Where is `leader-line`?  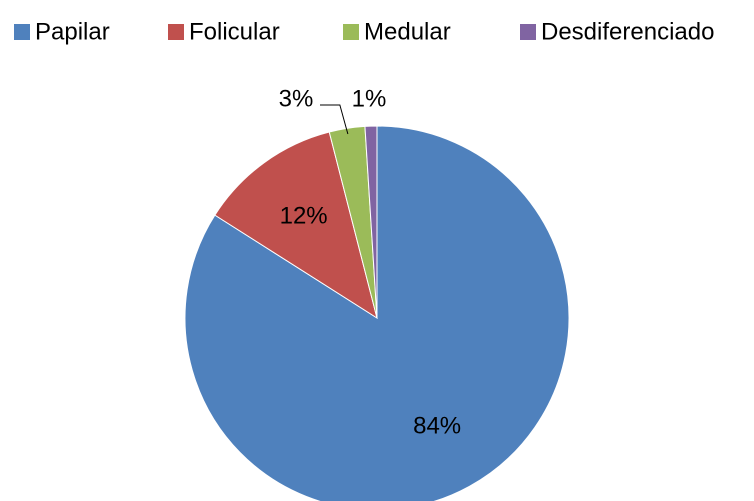 leader-line is located at coordinates (334, 119).